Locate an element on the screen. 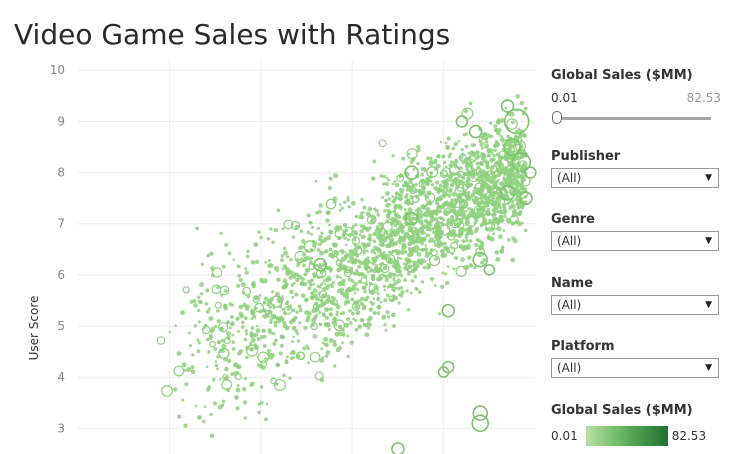 This screenshot has width=736, height=454. sales-slider is located at coordinates (636, 118).